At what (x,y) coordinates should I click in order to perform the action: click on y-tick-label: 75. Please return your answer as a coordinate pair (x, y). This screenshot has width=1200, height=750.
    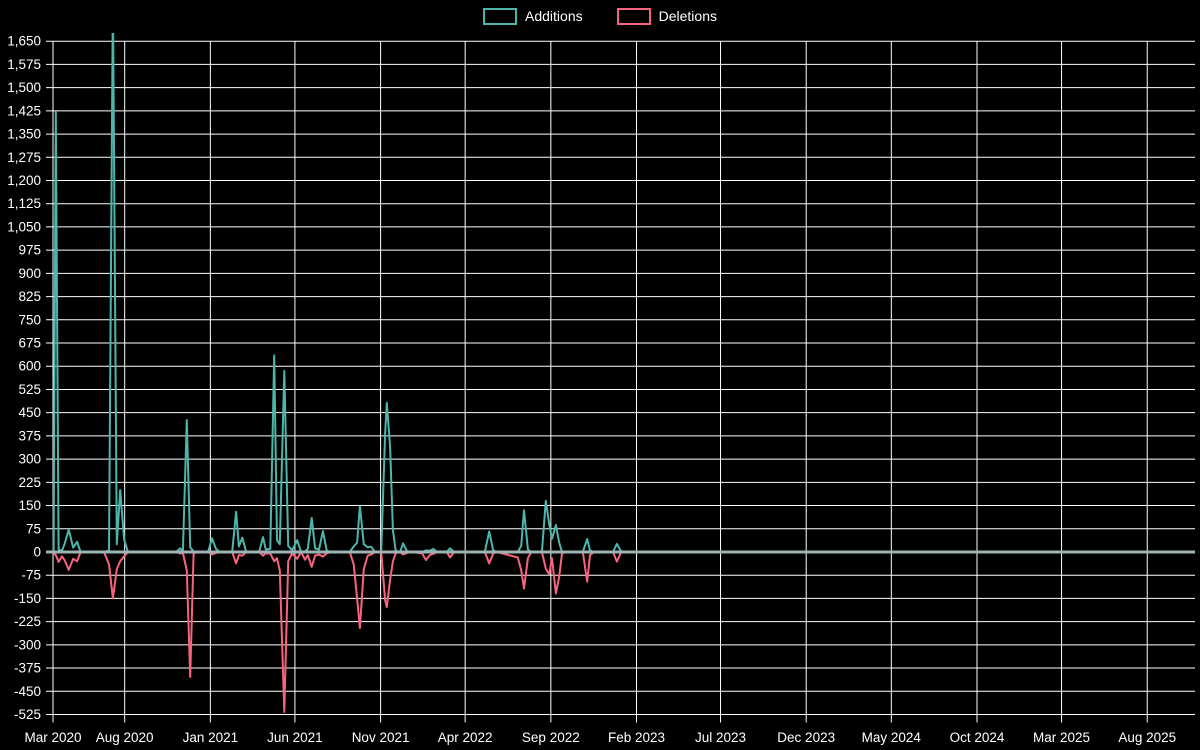
    Looking at the image, I should click on (33, 528).